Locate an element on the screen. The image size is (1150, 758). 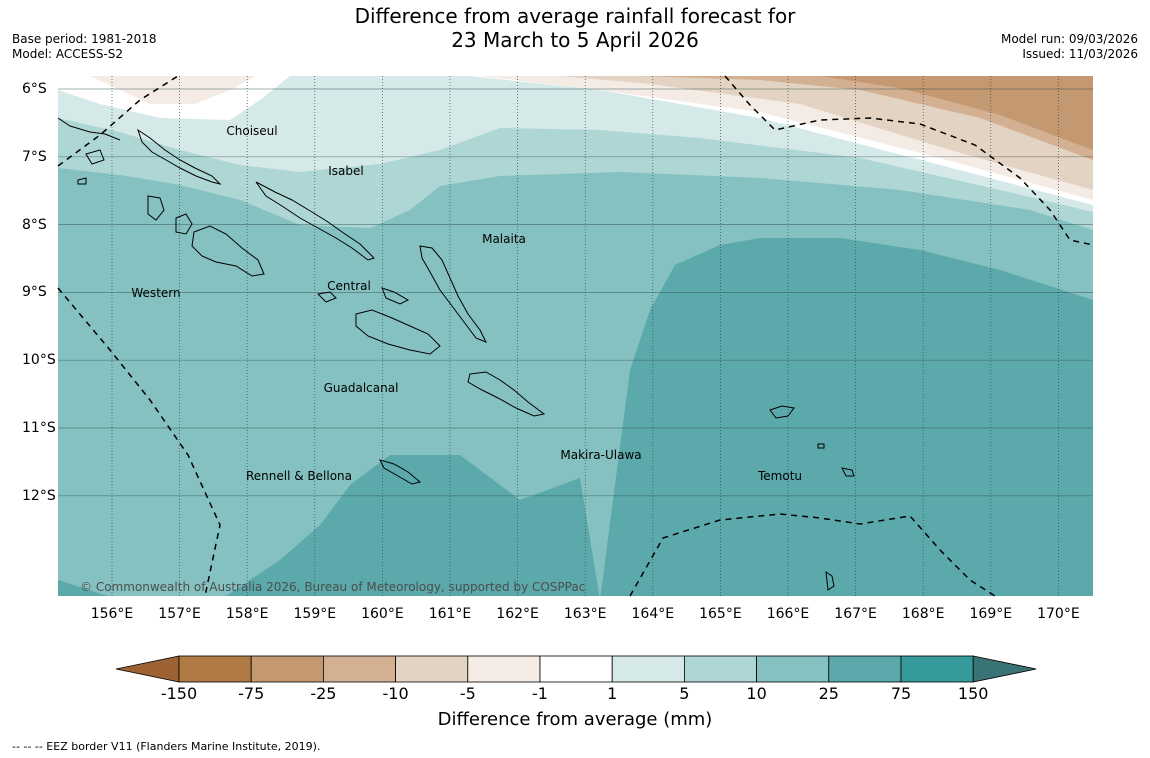
choiseul-island is located at coordinates (179, 156).